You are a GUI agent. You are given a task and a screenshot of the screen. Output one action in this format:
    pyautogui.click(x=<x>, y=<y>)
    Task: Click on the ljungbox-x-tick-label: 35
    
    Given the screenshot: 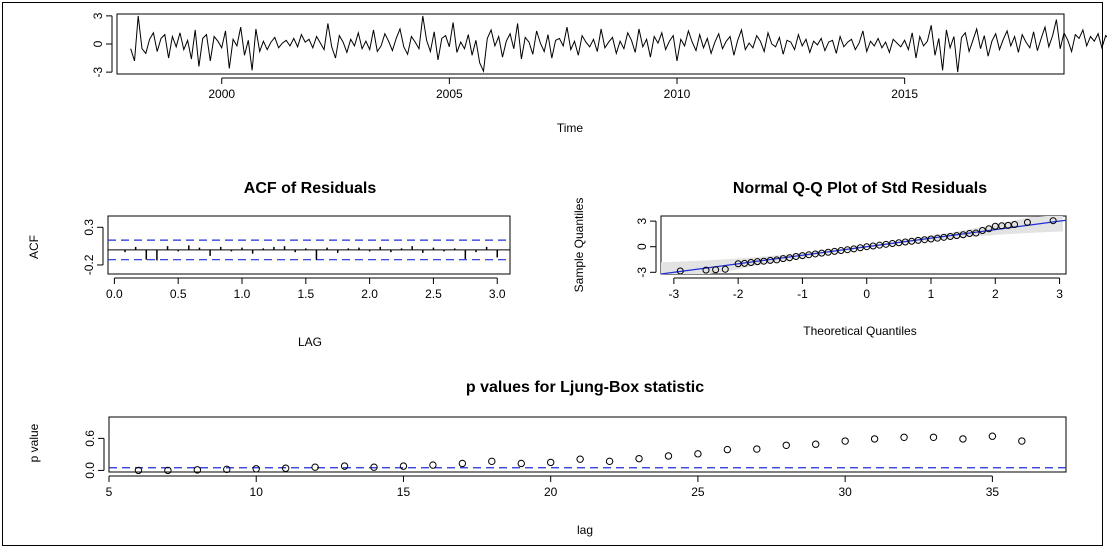 What is the action you would take?
    pyautogui.click(x=993, y=492)
    